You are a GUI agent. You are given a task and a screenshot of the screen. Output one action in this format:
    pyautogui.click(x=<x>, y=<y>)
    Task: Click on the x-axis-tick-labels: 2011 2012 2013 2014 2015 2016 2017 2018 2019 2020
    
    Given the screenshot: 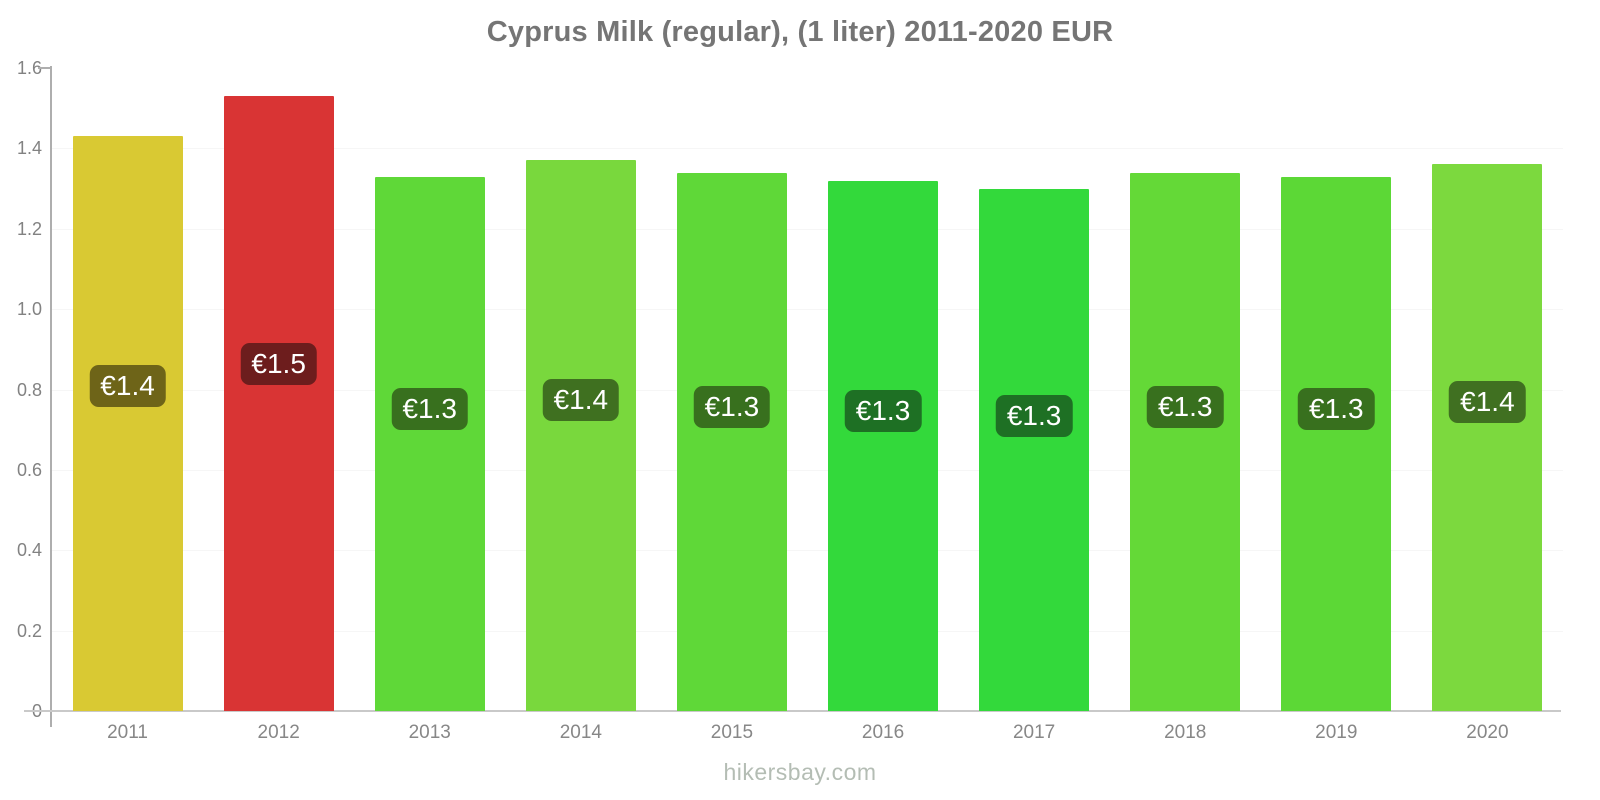 What is the action you would take?
    pyautogui.click(x=807, y=733)
    